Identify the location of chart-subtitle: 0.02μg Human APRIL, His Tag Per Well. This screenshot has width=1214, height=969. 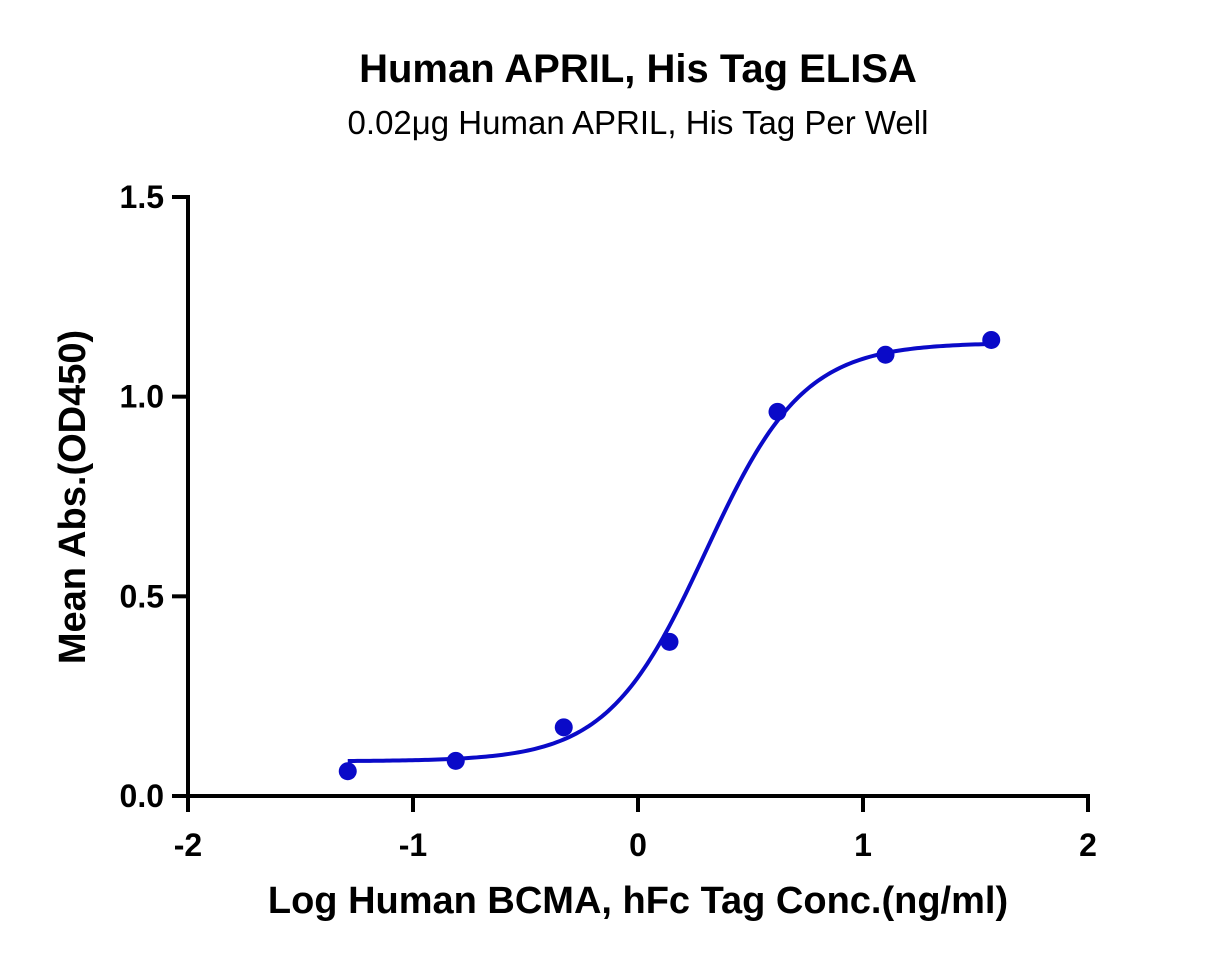
(638, 122).